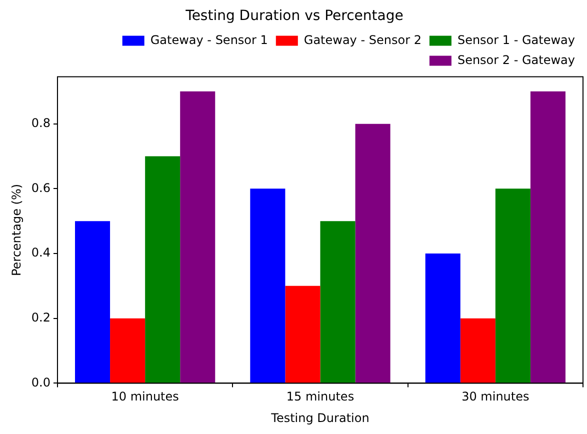 The width and height of the screenshot is (587, 434). I want to click on x-axis-title: Testing Duration, so click(320, 417).